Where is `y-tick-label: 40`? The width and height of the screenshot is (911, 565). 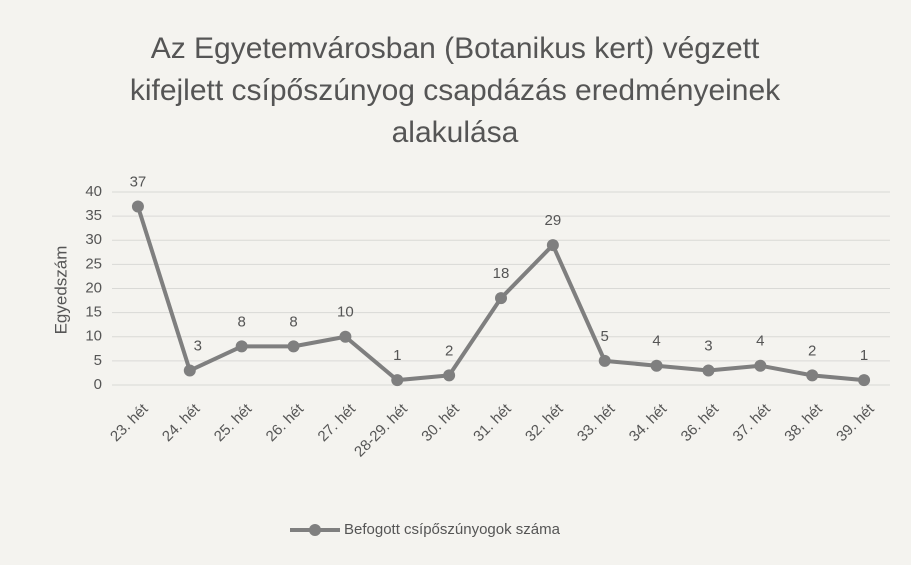
y-tick-label: 40 is located at coordinates (93, 191).